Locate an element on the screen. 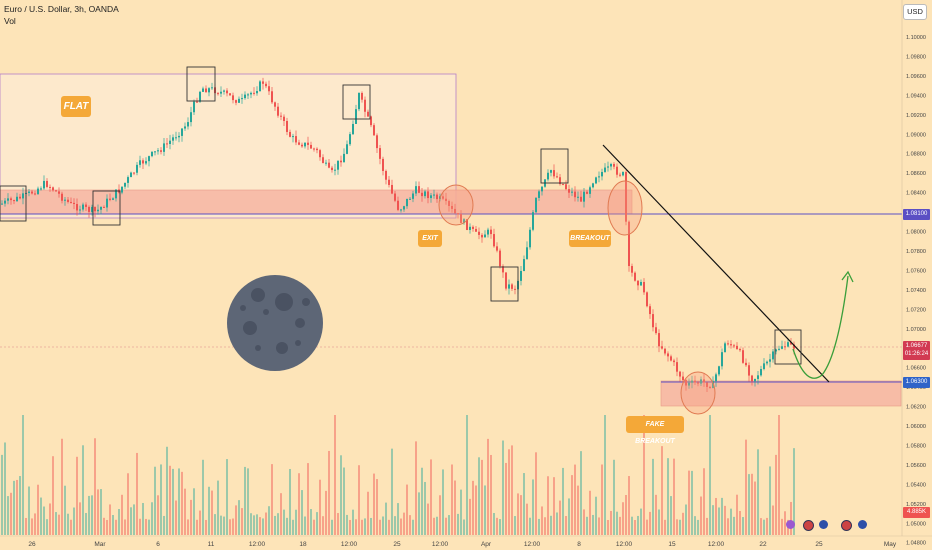  flat-label: FLAT is located at coordinates (76, 106).